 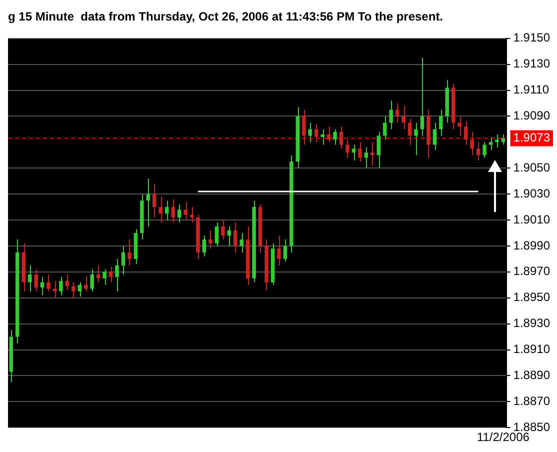 What do you see at coordinates (531, 401) in the screenshot?
I see `y-tick-label: 1.8870` at bounding box center [531, 401].